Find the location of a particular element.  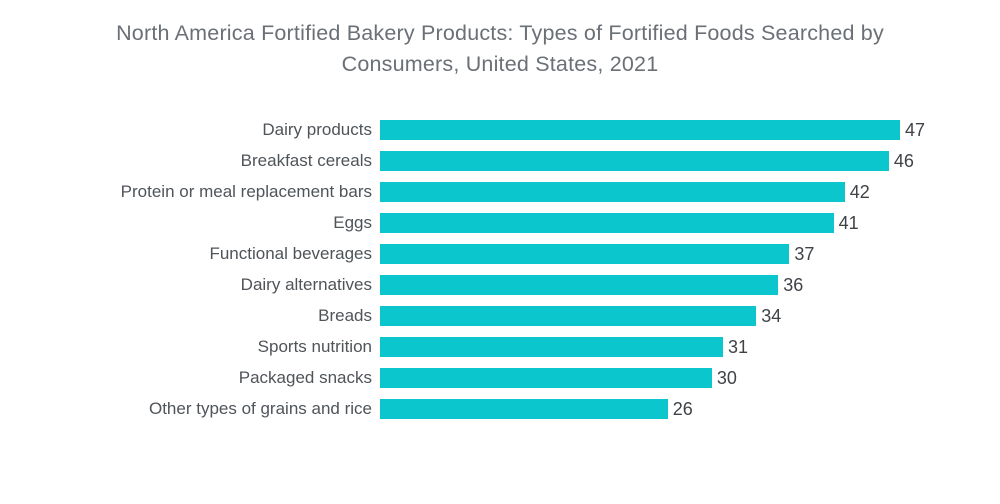

value-label: 37 is located at coordinates (804, 253).